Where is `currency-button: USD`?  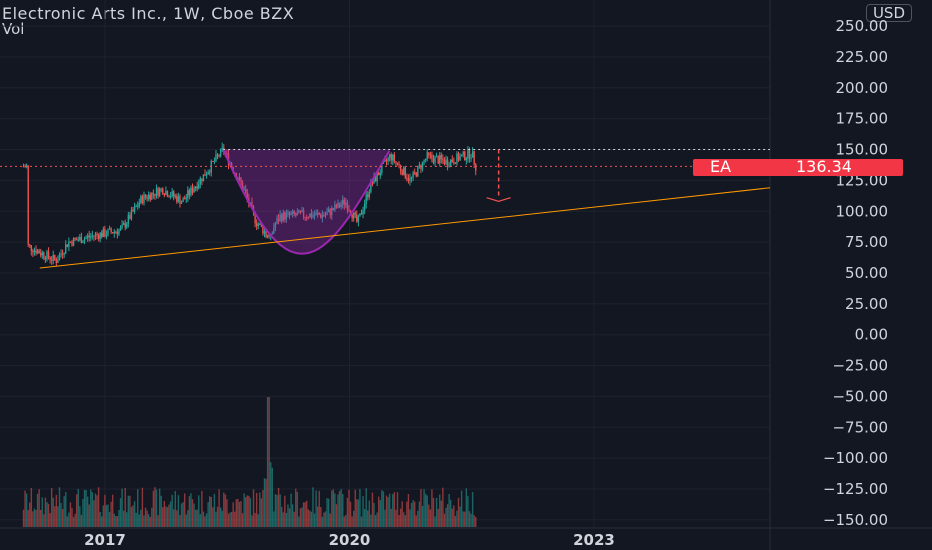 currency-button: USD is located at coordinates (888, 13).